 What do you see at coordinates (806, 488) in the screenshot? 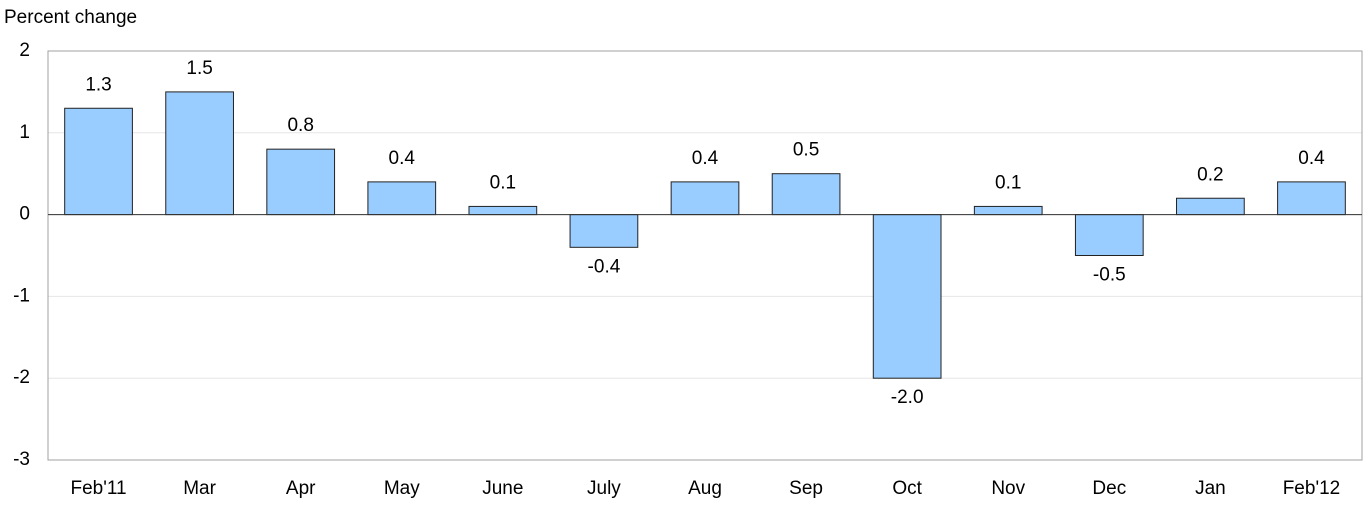
I see `x-tick-label: Sep` at bounding box center [806, 488].